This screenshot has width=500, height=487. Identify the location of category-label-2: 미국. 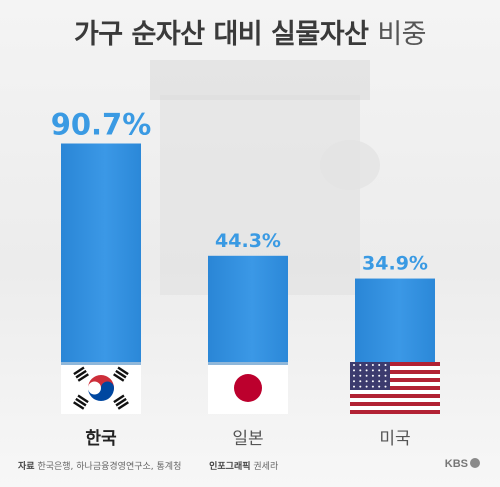
(394, 439).